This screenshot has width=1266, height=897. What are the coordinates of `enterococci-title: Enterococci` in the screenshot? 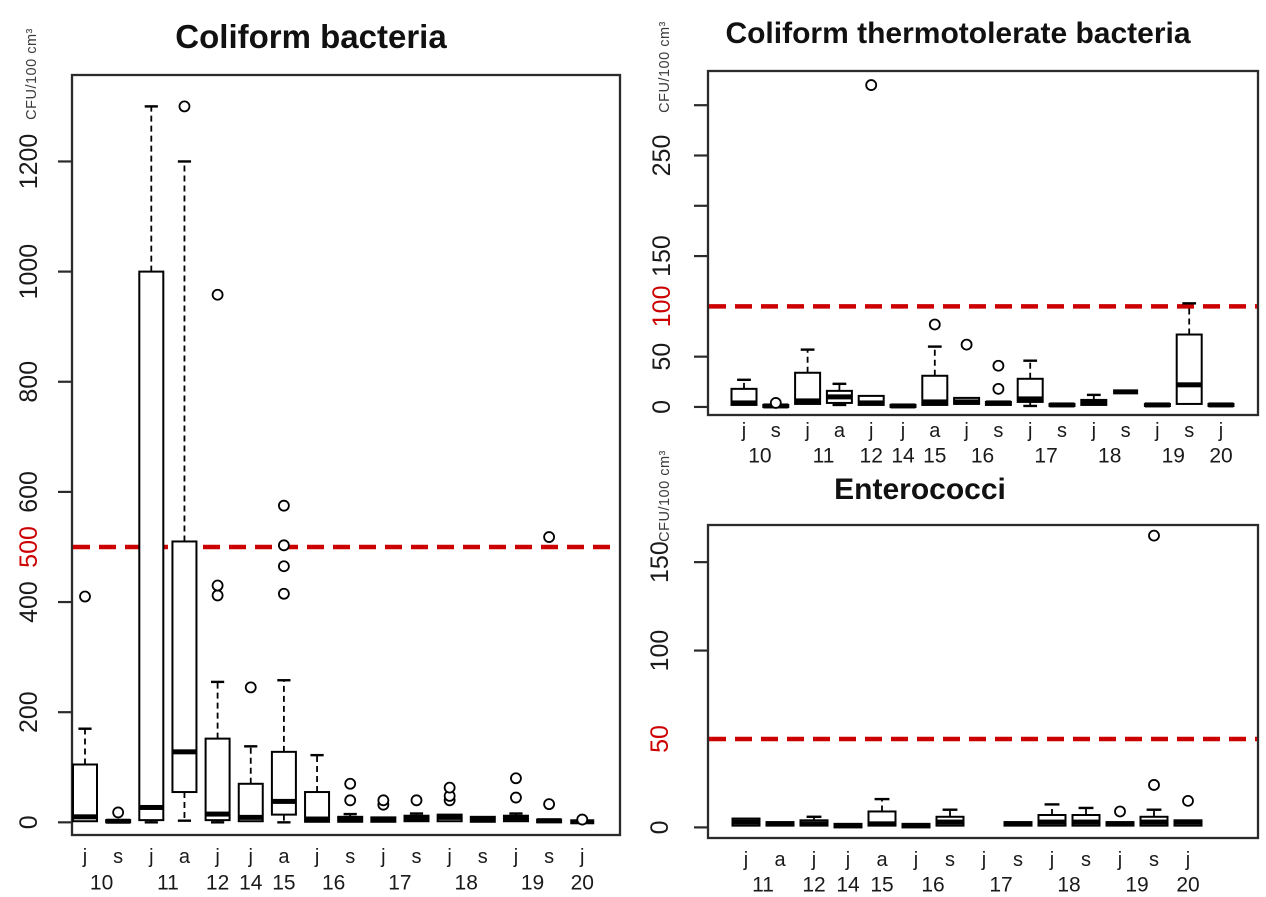 It's located at (920, 489).